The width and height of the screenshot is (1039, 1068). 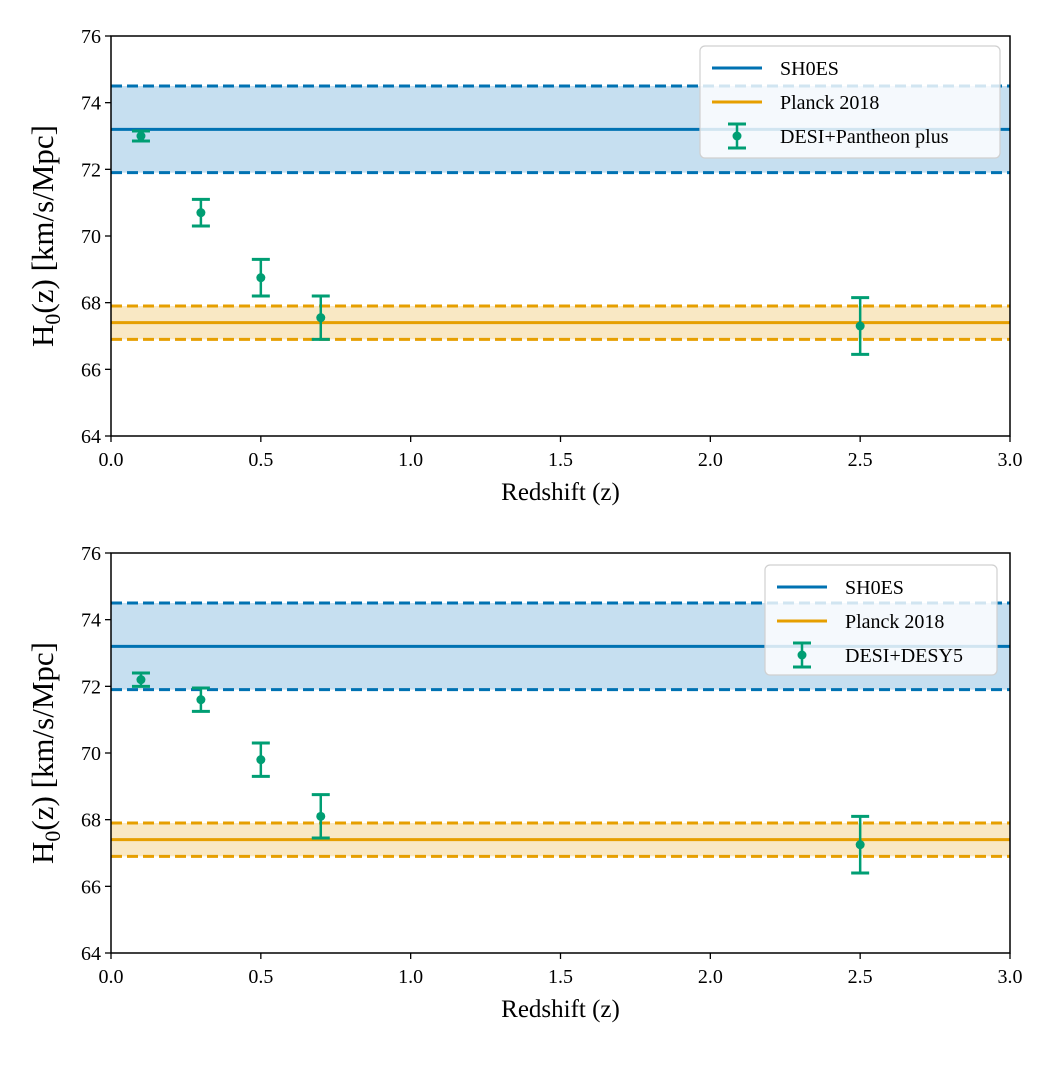 I want to click on legend-item-data: DESI+DESY5, so click(x=878, y=655).